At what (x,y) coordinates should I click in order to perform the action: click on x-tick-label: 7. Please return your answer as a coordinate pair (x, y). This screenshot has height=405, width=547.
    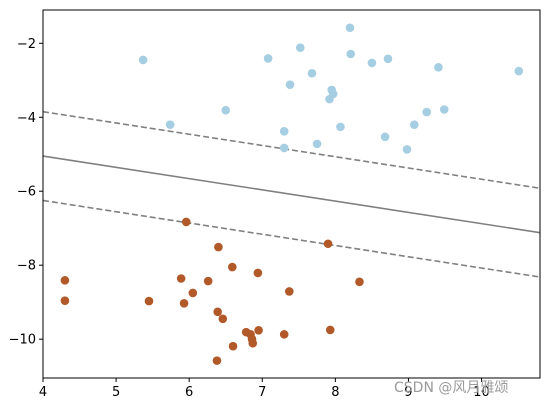
    Looking at the image, I should click on (262, 392).